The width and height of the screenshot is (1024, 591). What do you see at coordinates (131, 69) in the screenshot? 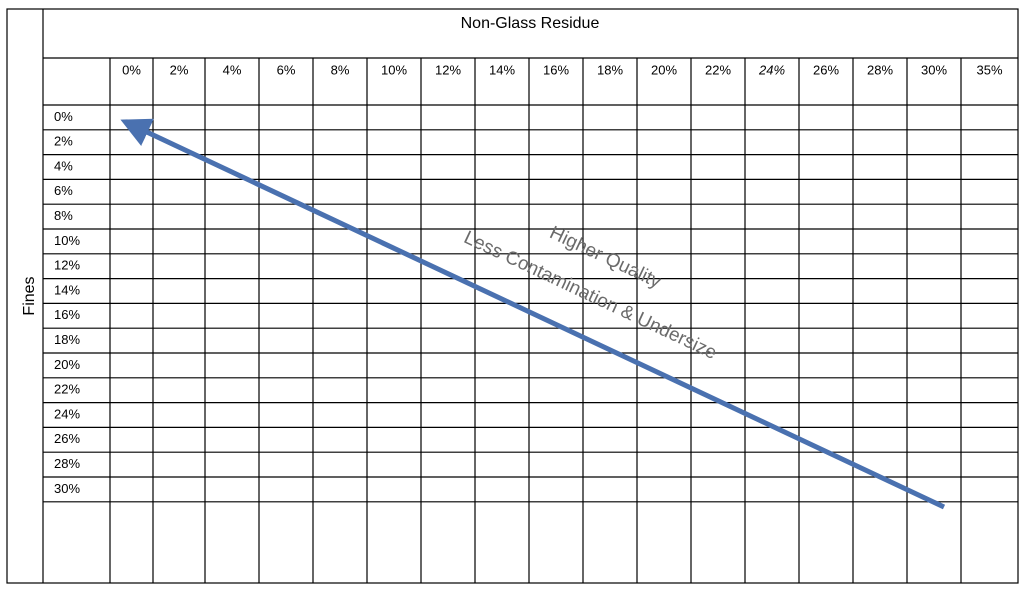
I see `column-header: 0%` at bounding box center [131, 69].